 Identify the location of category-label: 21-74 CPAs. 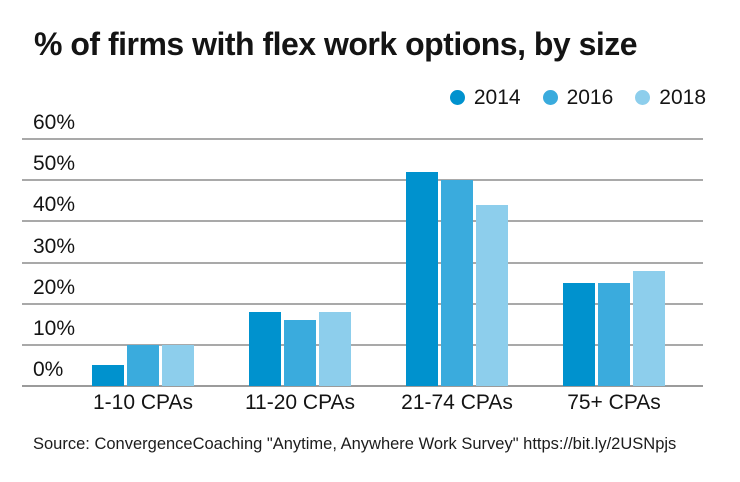
(457, 402).